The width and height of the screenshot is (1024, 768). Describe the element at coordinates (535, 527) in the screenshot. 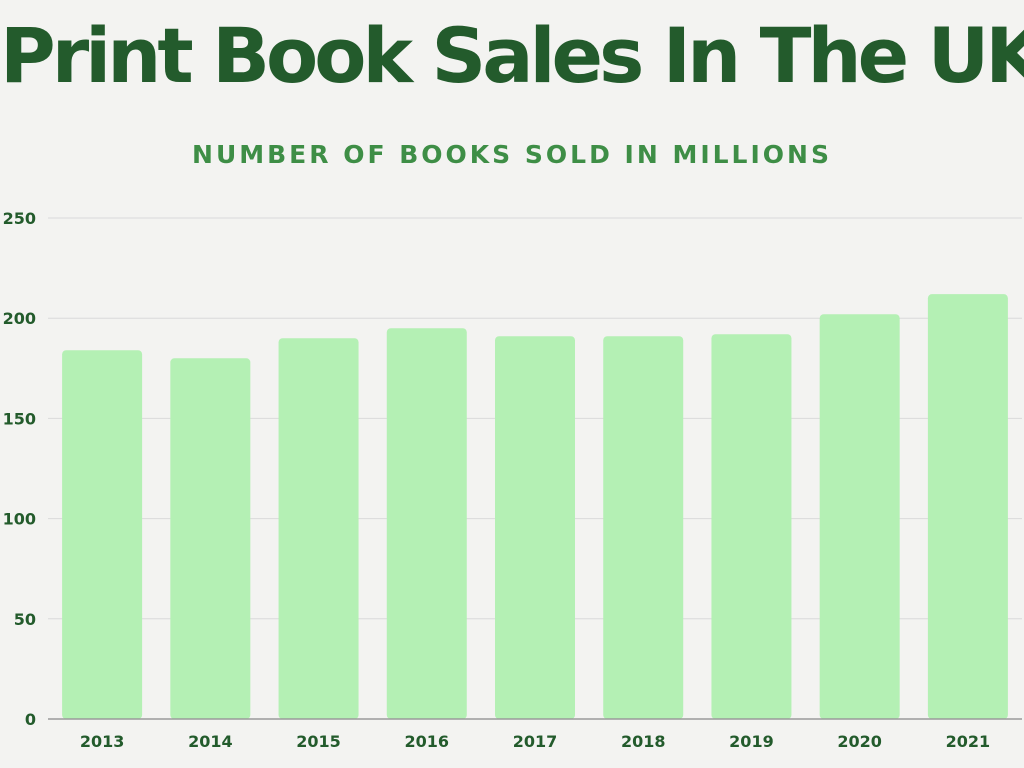

I see `bar-2017` at that location.